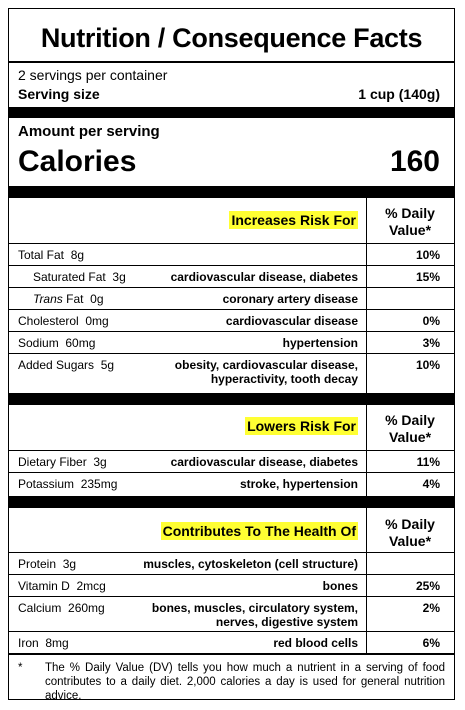  I want to click on serving-size-value: 1 cup (140g), so click(399, 94).